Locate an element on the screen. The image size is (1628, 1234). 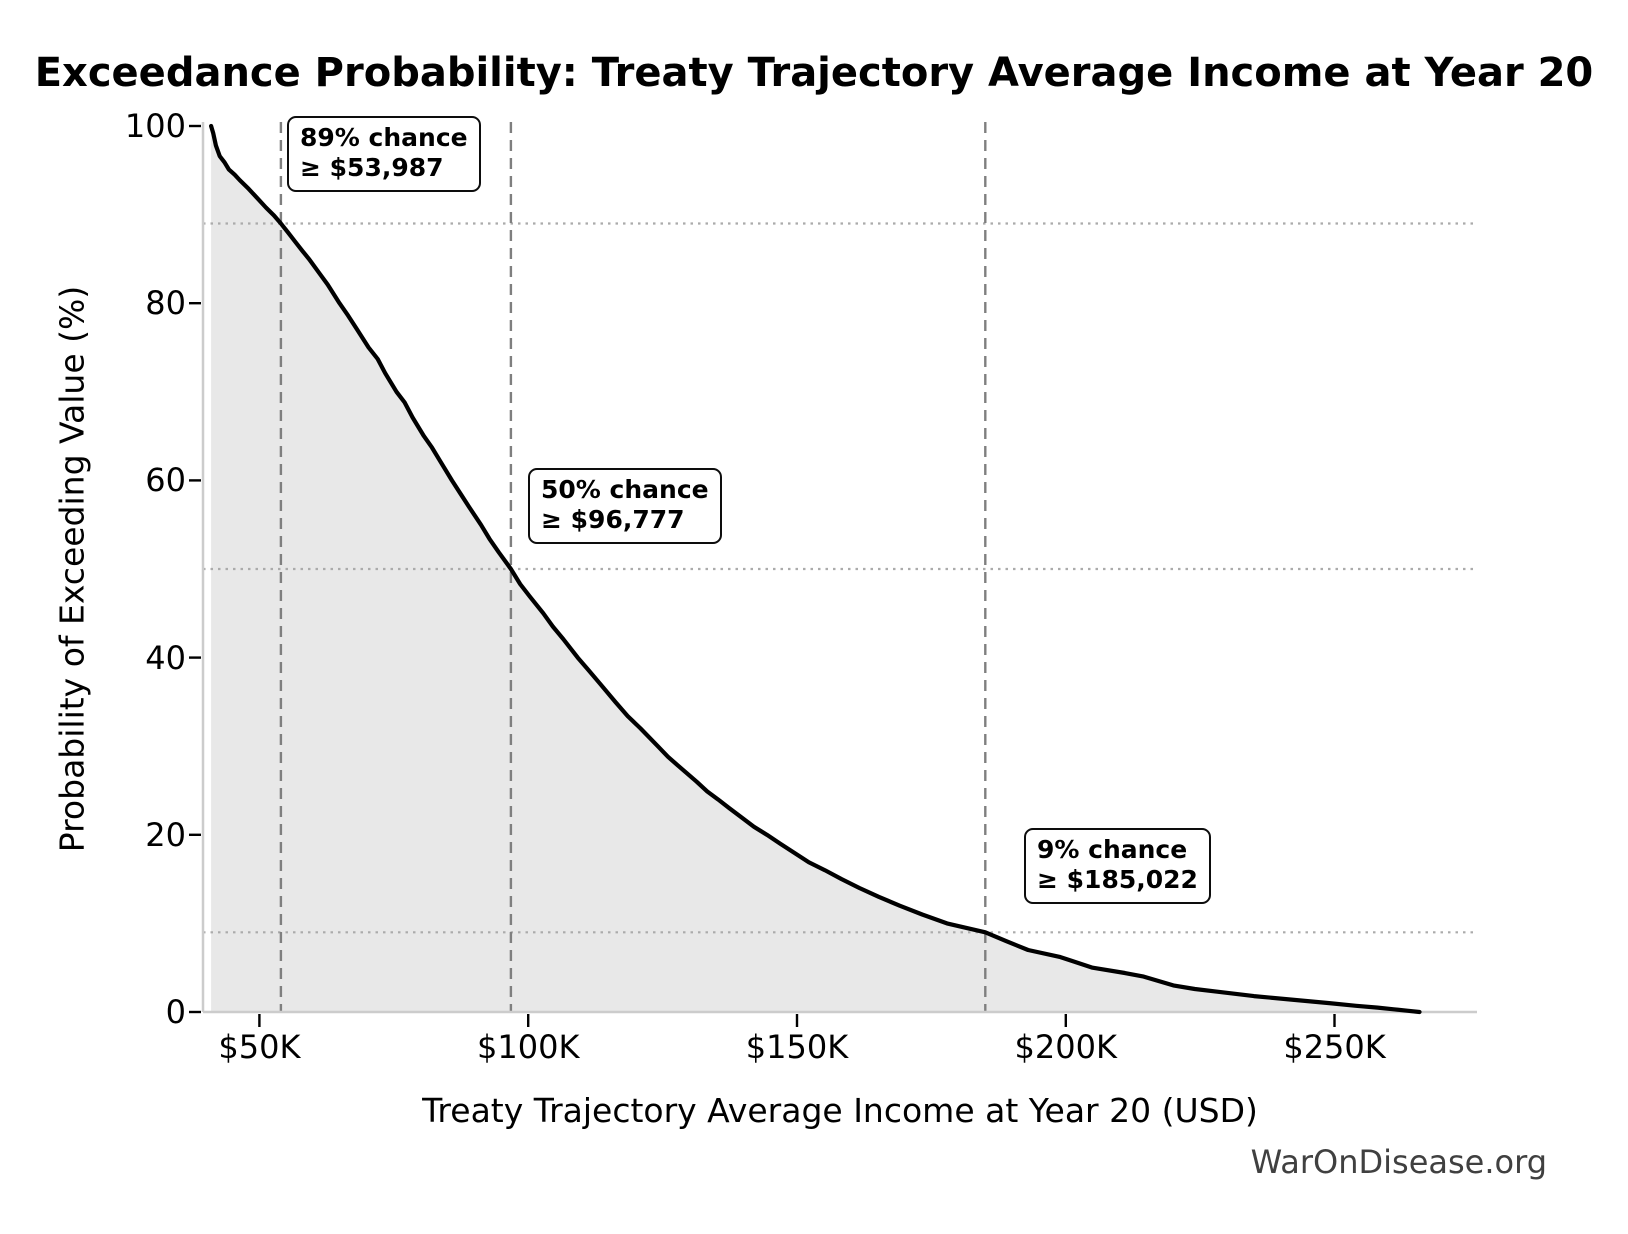
y-axis-label: Probability of Exceeding Value (%) is located at coordinates (72, 569).